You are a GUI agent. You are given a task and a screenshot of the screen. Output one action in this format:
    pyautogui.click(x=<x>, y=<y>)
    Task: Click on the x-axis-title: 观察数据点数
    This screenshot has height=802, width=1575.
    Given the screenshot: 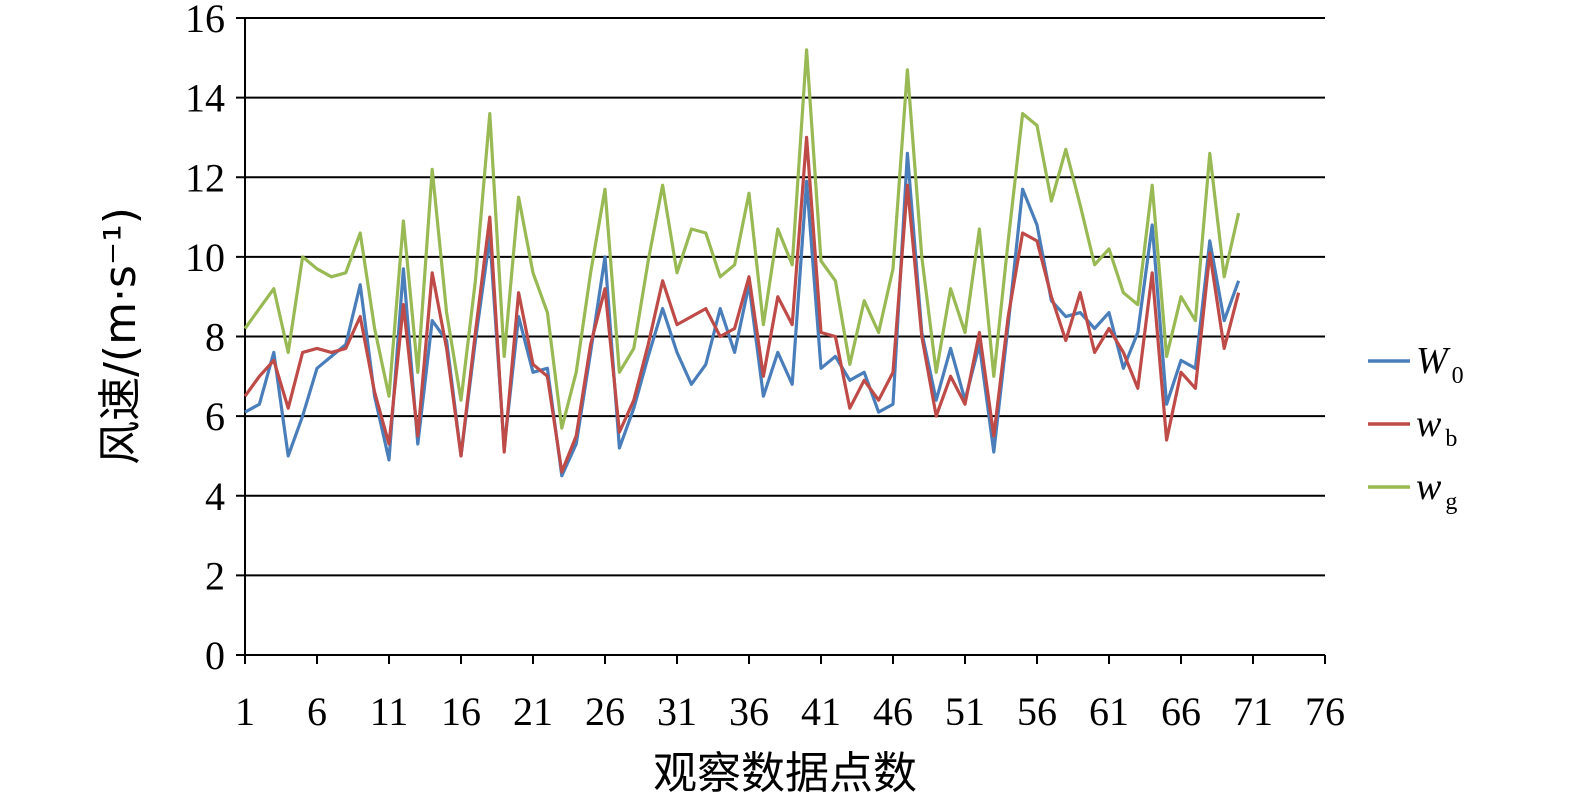 What is the action you would take?
    pyautogui.click(x=785, y=773)
    